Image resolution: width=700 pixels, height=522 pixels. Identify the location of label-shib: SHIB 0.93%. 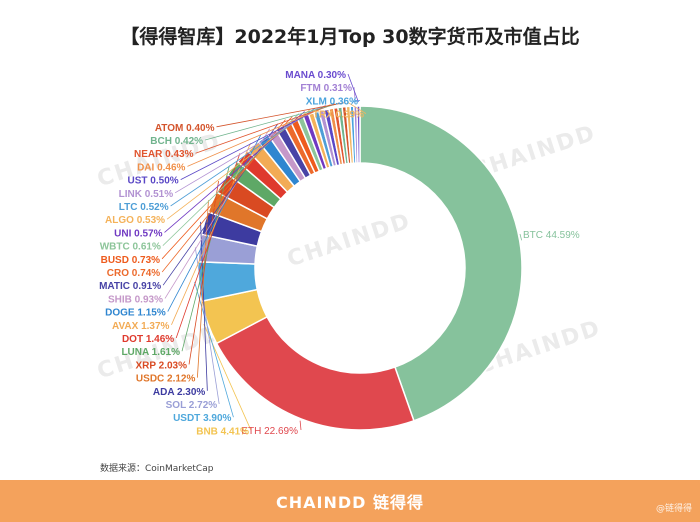
(135, 299).